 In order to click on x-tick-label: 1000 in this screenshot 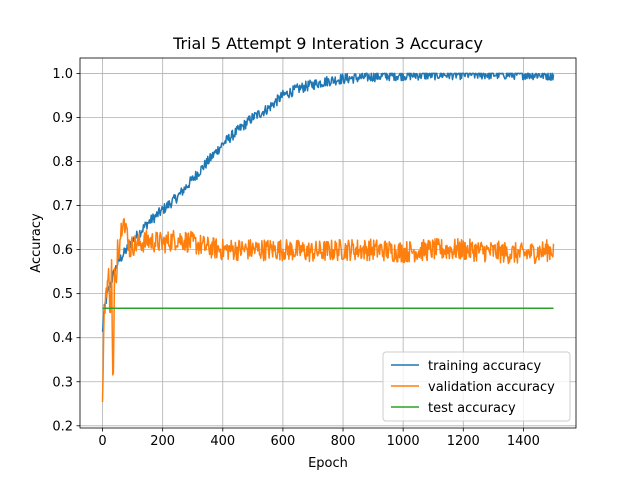, I will do `click(403, 441)`.